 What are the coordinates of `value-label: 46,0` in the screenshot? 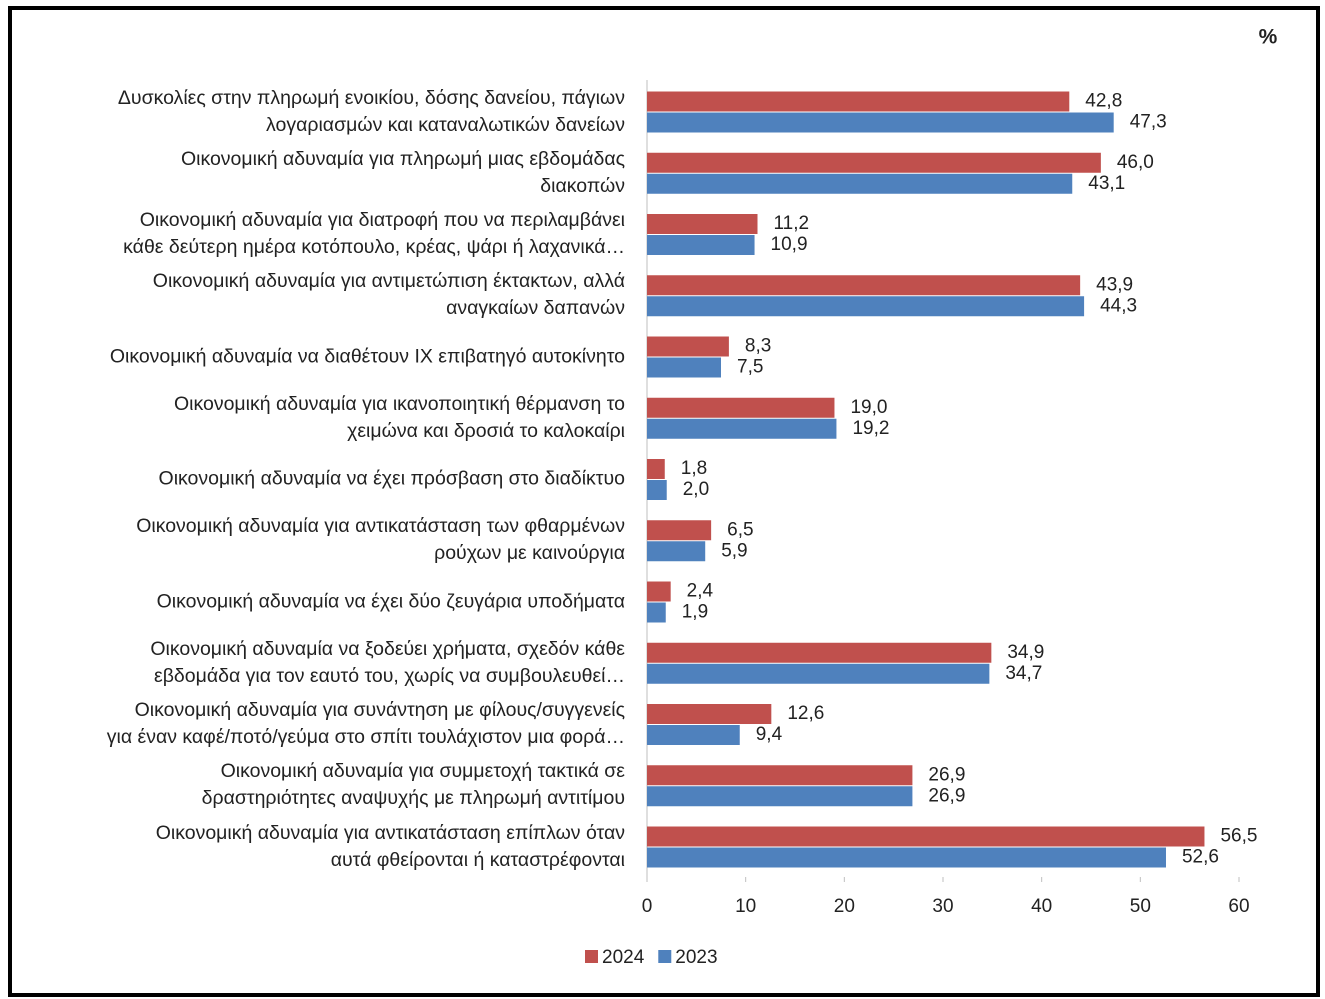 It's located at (1135, 162).